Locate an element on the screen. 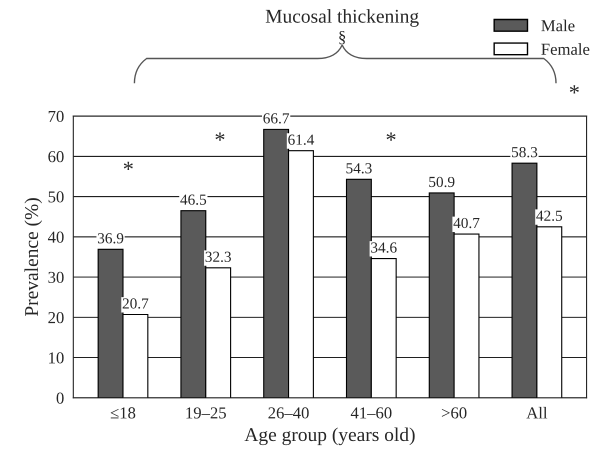 The height and width of the screenshot is (450, 611). y-tick-label: 50 is located at coordinates (56, 197).